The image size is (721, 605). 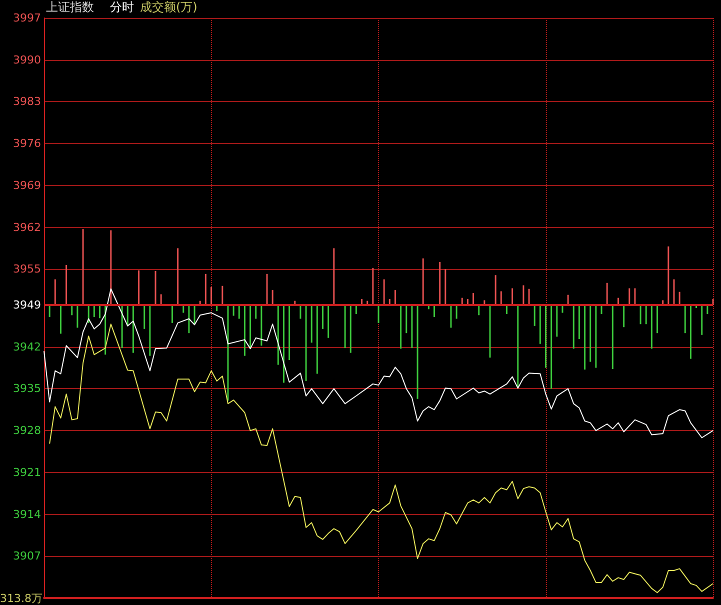 What do you see at coordinates (27, 269) in the screenshot?
I see `y-tick-label: 3955` at bounding box center [27, 269].